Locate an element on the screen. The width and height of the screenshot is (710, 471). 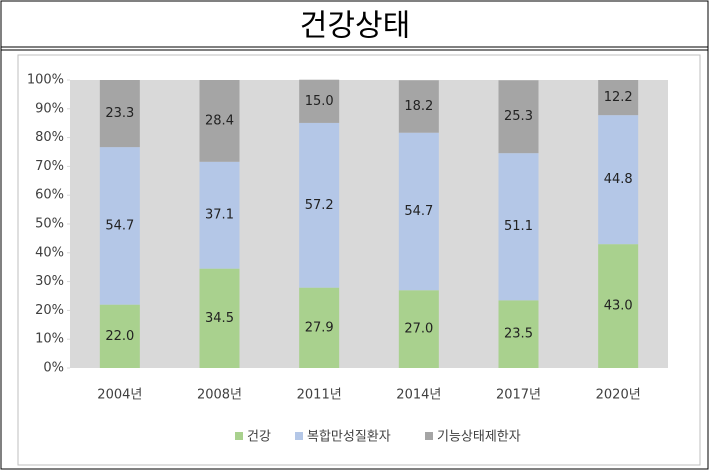
value-label: 37.1 is located at coordinates (219, 215).